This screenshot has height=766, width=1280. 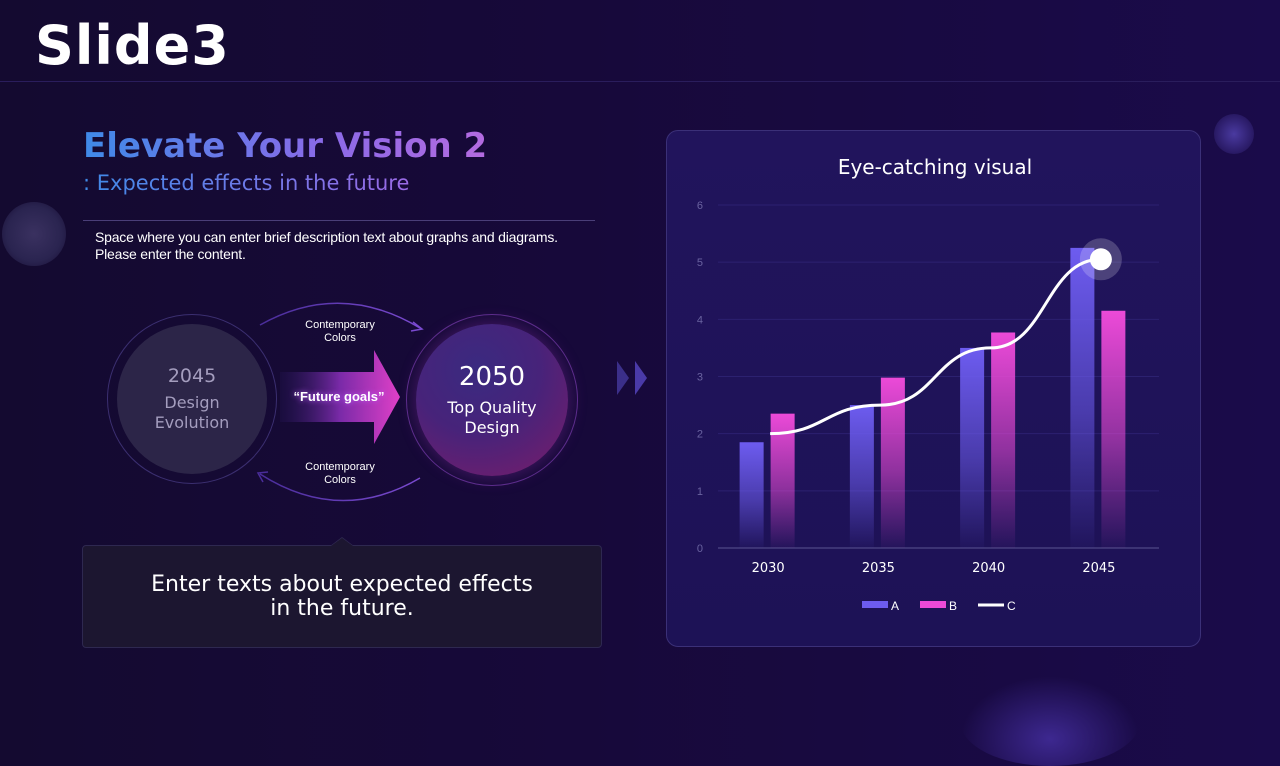 I want to click on x-tick-label: 2035, so click(x=878, y=568).